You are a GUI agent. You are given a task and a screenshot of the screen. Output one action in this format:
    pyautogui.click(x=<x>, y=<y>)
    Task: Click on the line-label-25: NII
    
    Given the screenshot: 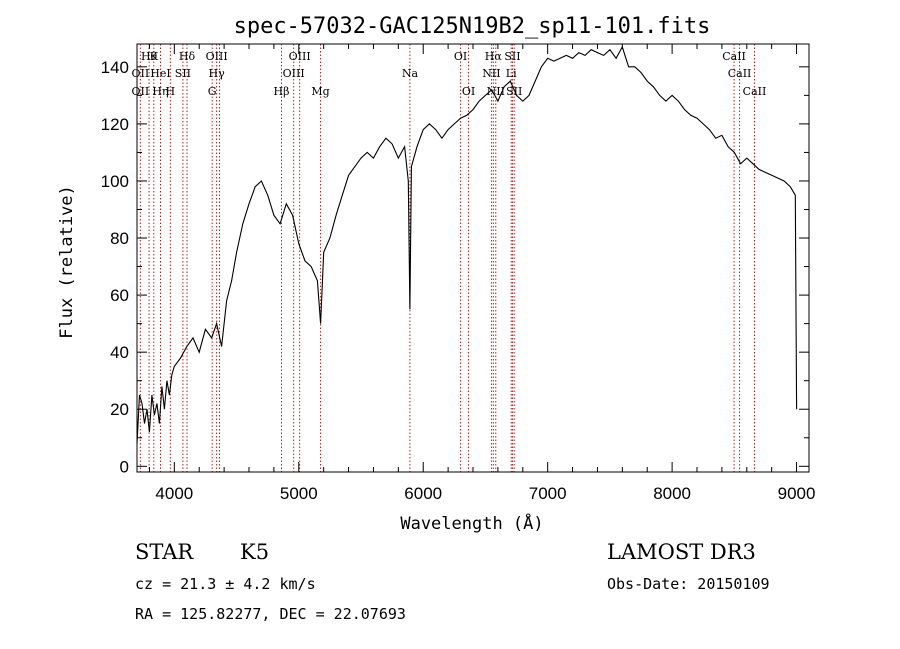 What is the action you would take?
    pyautogui.click(x=496, y=91)
    